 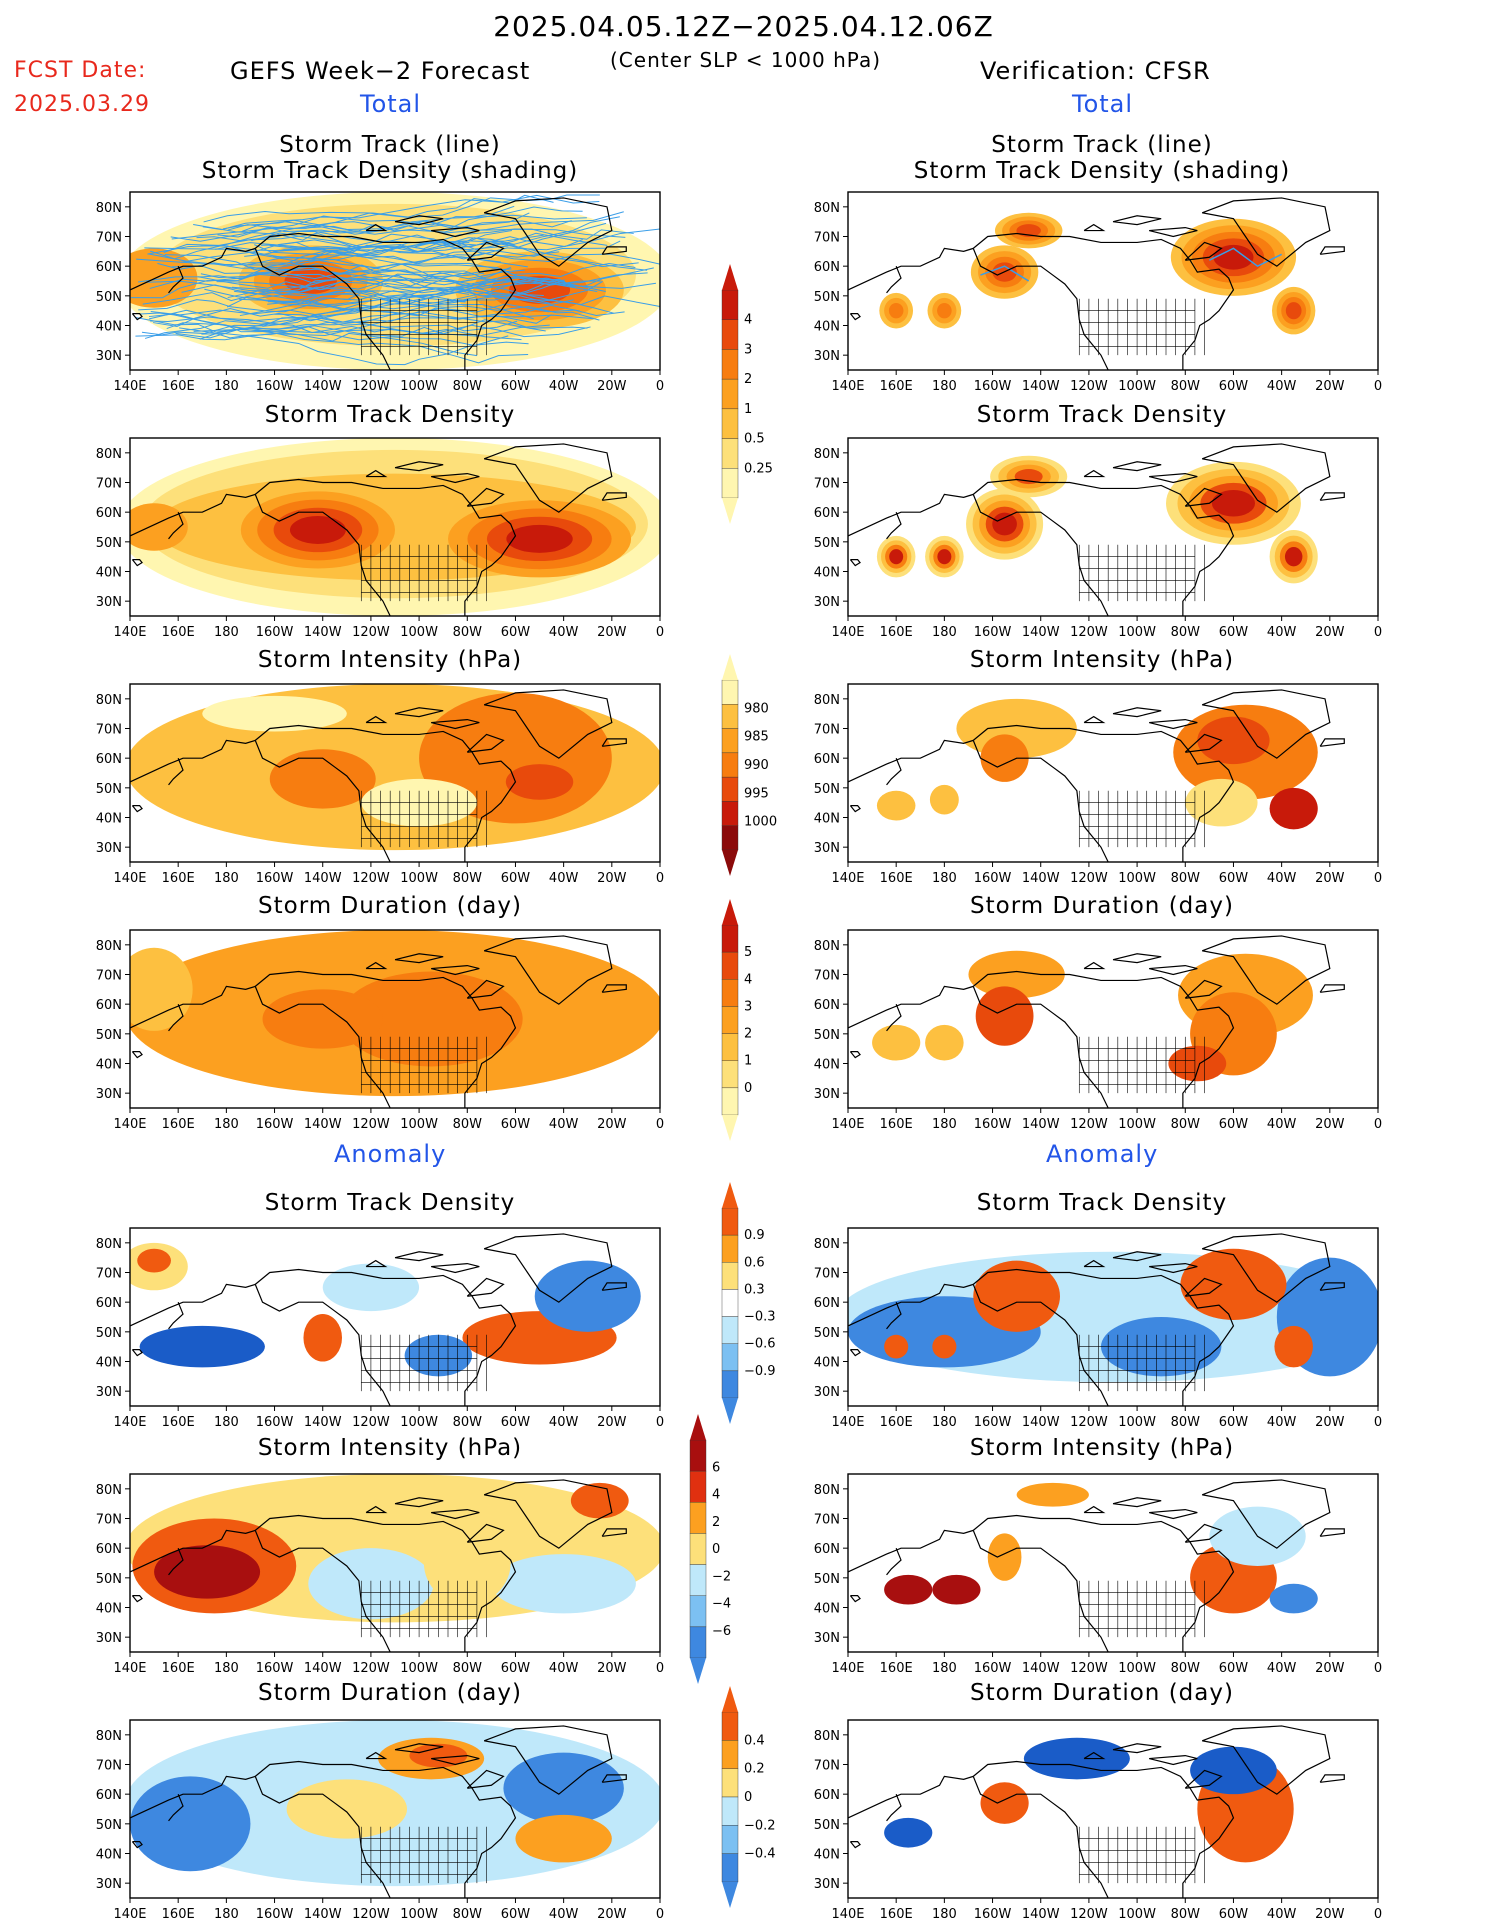 I want to click on colorbar-anom-duration: −0.4 −0.2 0 0.2 0.4, so click(x=748, y=1797).